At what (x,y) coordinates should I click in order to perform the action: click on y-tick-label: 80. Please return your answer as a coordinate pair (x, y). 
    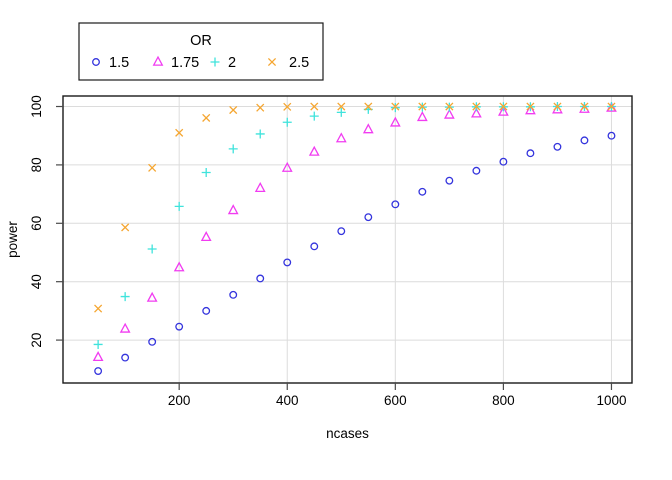
    Looking at the image, I should click on (36, 164).